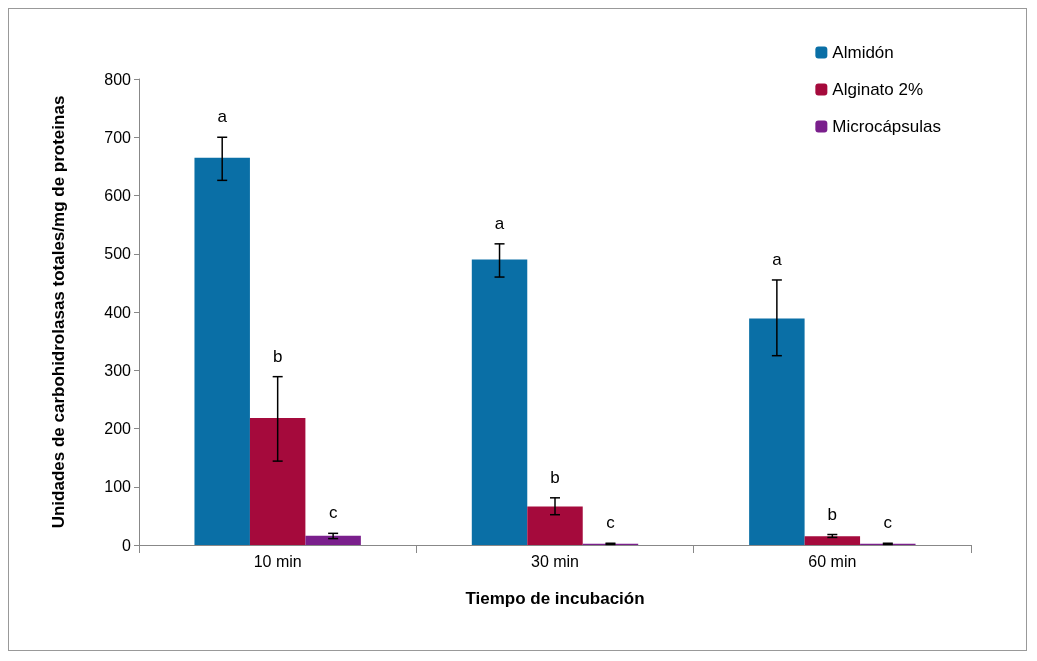  Describe the element at coordinates (277, 561) in the screenshot. I see `x-tick-label: 10 min` at that location.